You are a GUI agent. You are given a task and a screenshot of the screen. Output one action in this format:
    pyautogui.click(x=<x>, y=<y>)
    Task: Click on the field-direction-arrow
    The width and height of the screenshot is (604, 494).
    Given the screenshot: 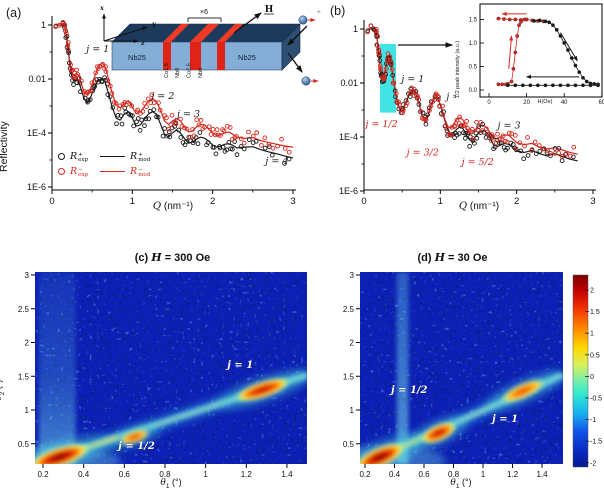 What is the action you would take?
    pyautogui.click(x=247, y=23)
    